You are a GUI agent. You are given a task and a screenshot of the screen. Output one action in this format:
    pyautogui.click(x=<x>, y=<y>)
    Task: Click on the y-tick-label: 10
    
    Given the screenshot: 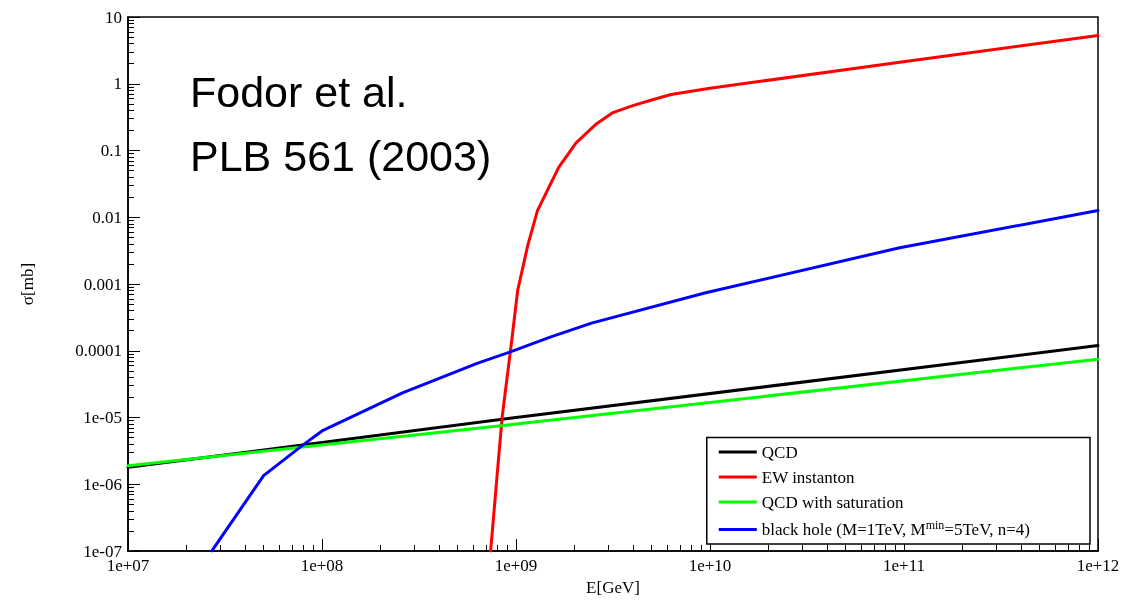 What is the action you would take?
    pyautogui.click(x=113, y=17)
    